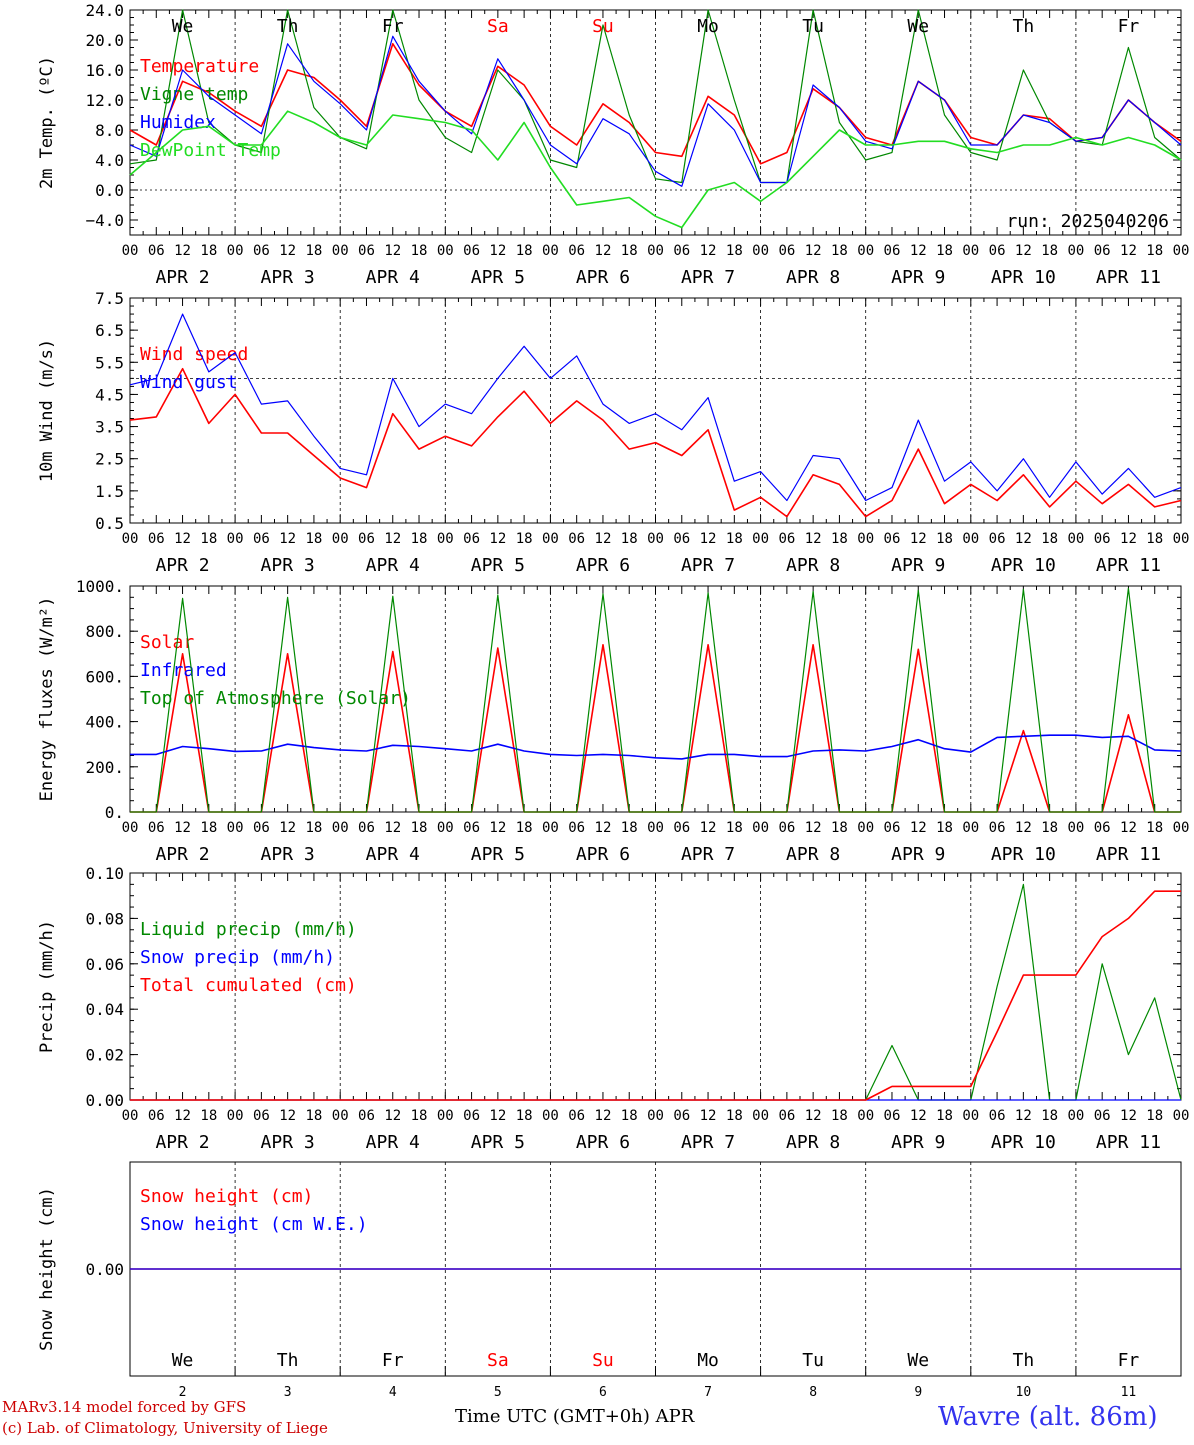 This screenshot has width=1194, height=1445. What do you see at coordinates (1129, 26) in the screenshot?
I see `day-name-label: Fr` at bounding box center [1129, 26].